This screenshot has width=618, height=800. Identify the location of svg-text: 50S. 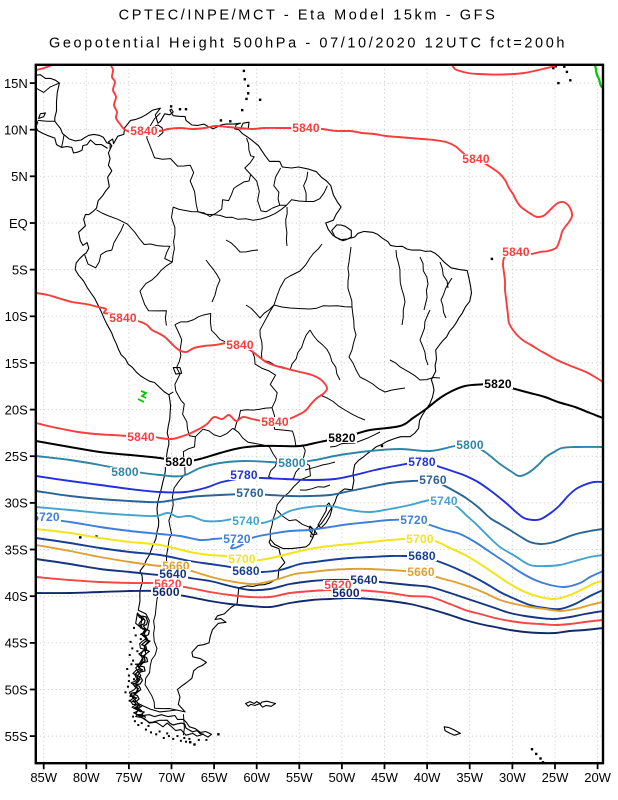
(16, 689).